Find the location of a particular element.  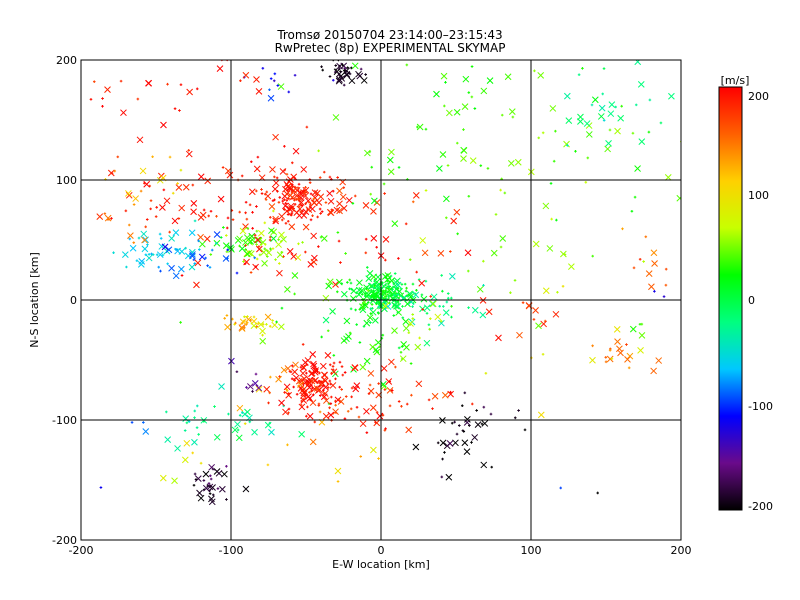

x-tick-label: -200 is located at coordinates (81, 550).